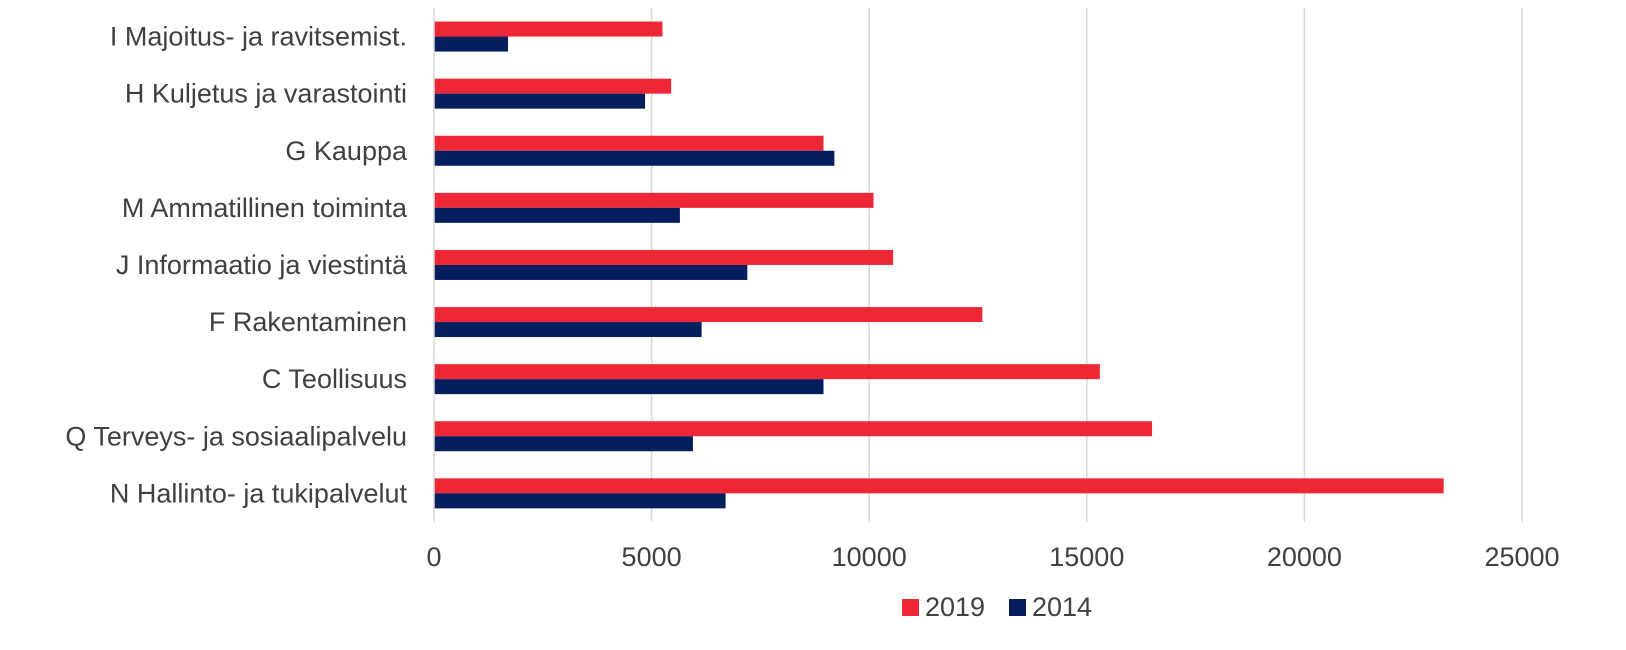 This screenshot has width=1626, height=650. Describe the element at coordinates (1086, 557) in the screenshot. I see `x-tick-label: 15000` at that location.